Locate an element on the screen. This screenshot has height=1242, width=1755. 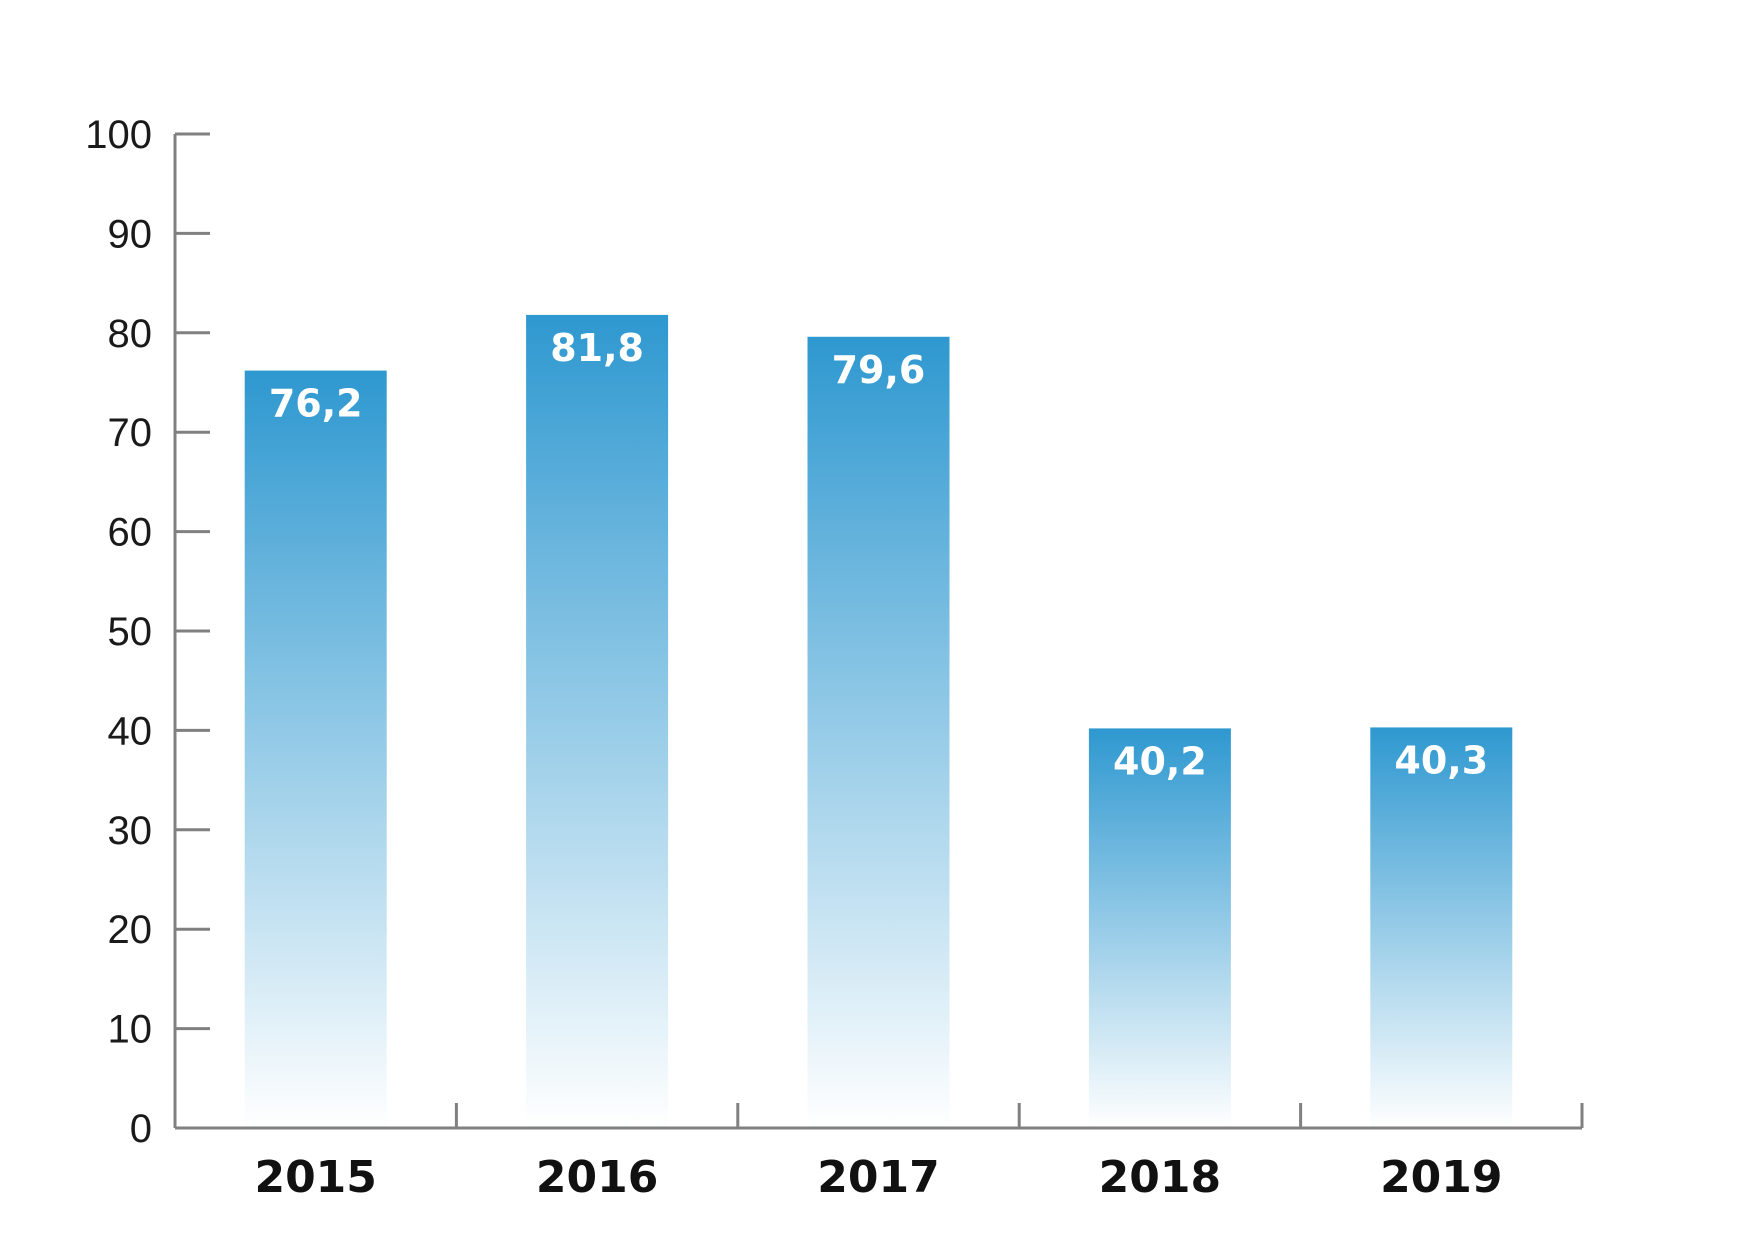
y-tick-label: 30 is located at coordinates (130, 831).